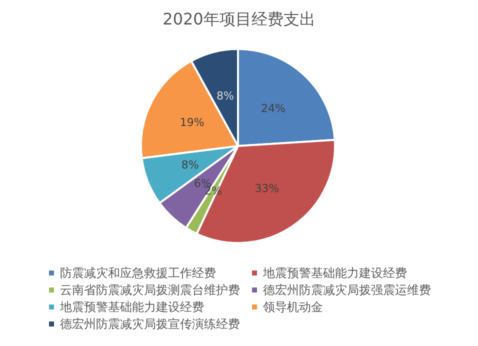  What do you see at coordinates (347, 290) in the screenshot?
I see `legend-label: 德宏州防震减灾局拨强震运维费` at bounding box center [347, 290].